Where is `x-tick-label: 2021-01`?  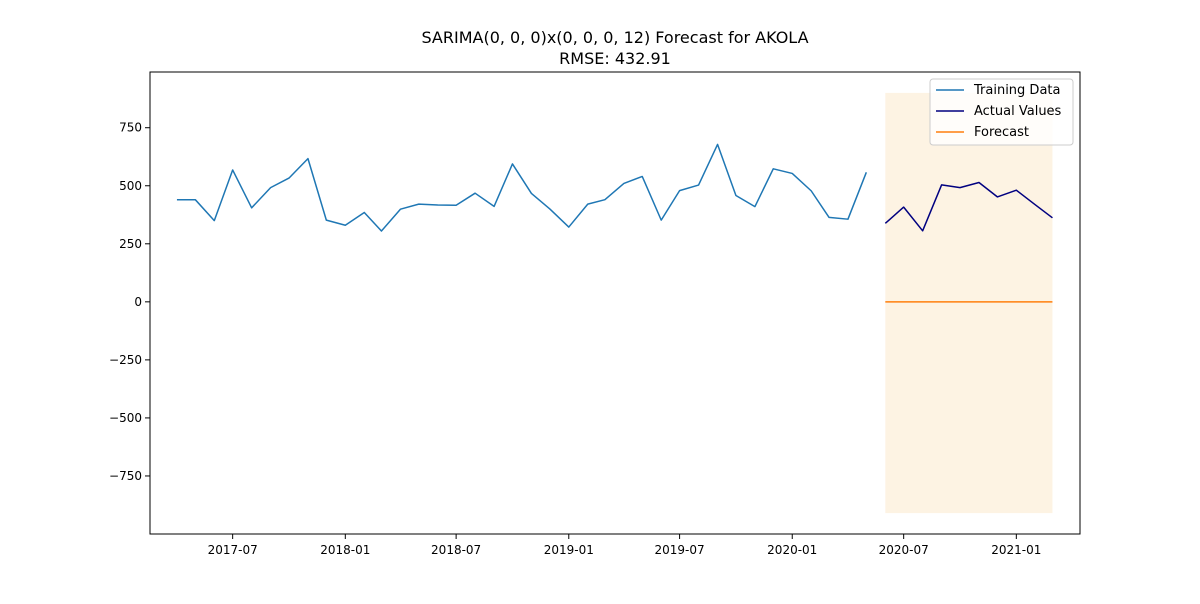
x-tick-label: 2021-01 is located at coordinates (1016, 550).